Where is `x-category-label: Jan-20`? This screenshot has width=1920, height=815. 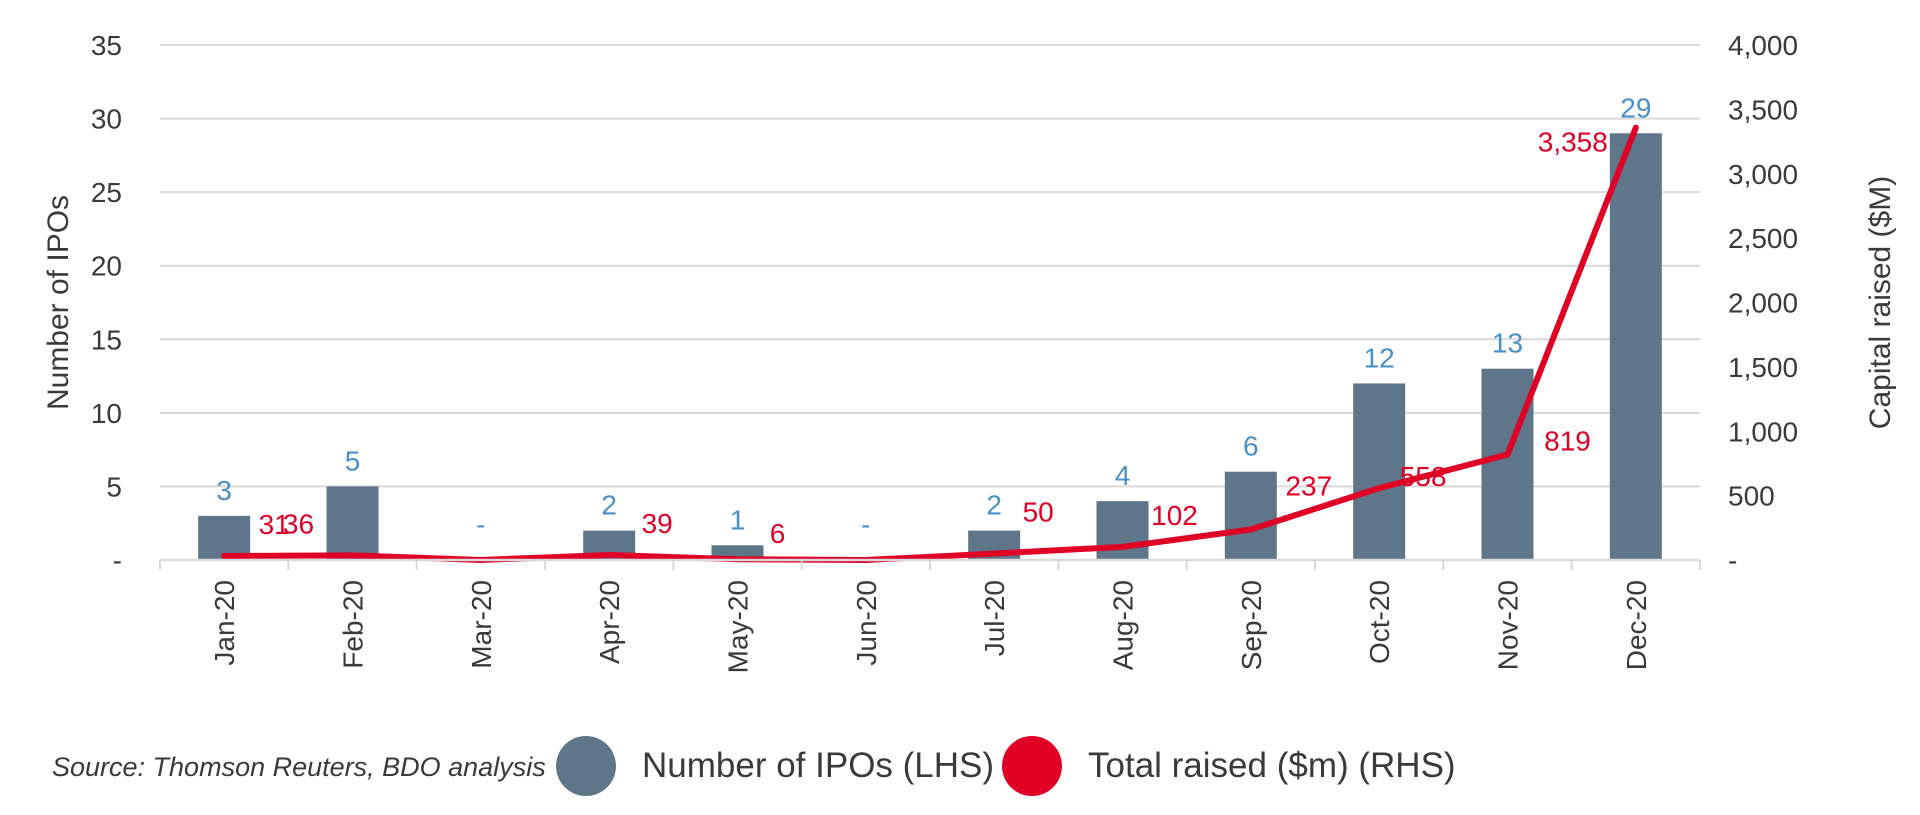
x-category-label: Jan-20 is located at coordinates (224, 623).